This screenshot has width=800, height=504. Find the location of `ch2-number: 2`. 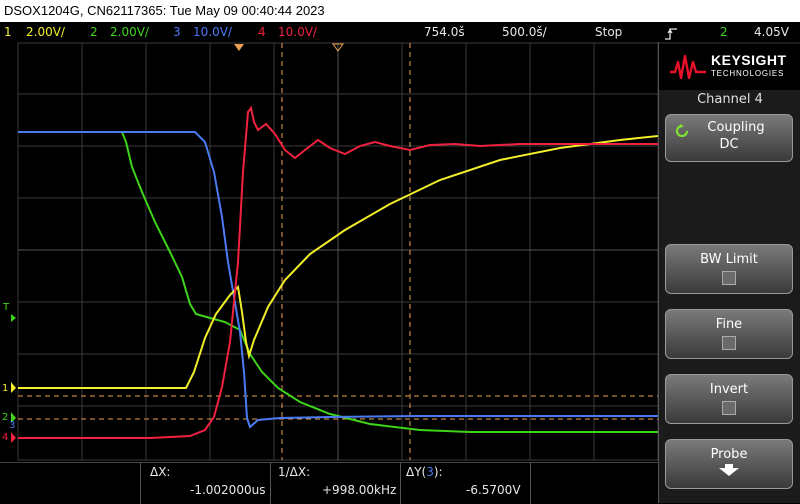

ch2-number: 2 is located at coordinates (94, 32).